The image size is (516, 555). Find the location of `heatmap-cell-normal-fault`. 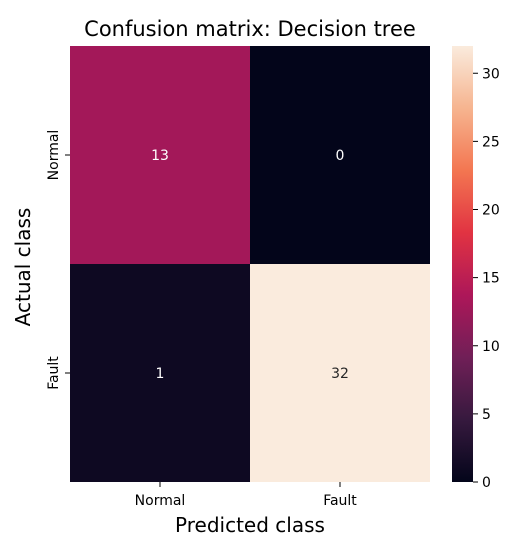

heatmap-cell-normal-fault is located at coordinates (340, 155).